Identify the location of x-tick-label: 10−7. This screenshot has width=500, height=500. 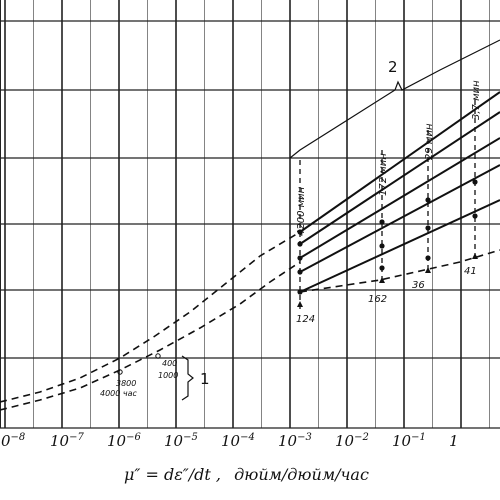
(67, 441).